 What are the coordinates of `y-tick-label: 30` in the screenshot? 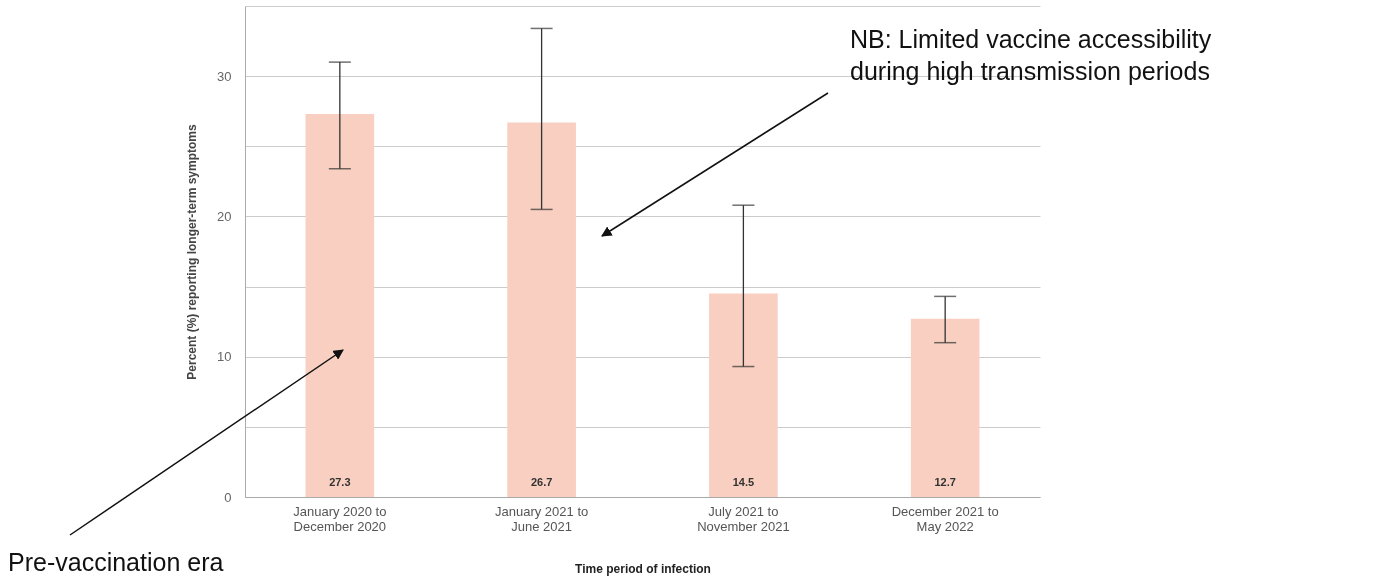 It's located at (224, 76).